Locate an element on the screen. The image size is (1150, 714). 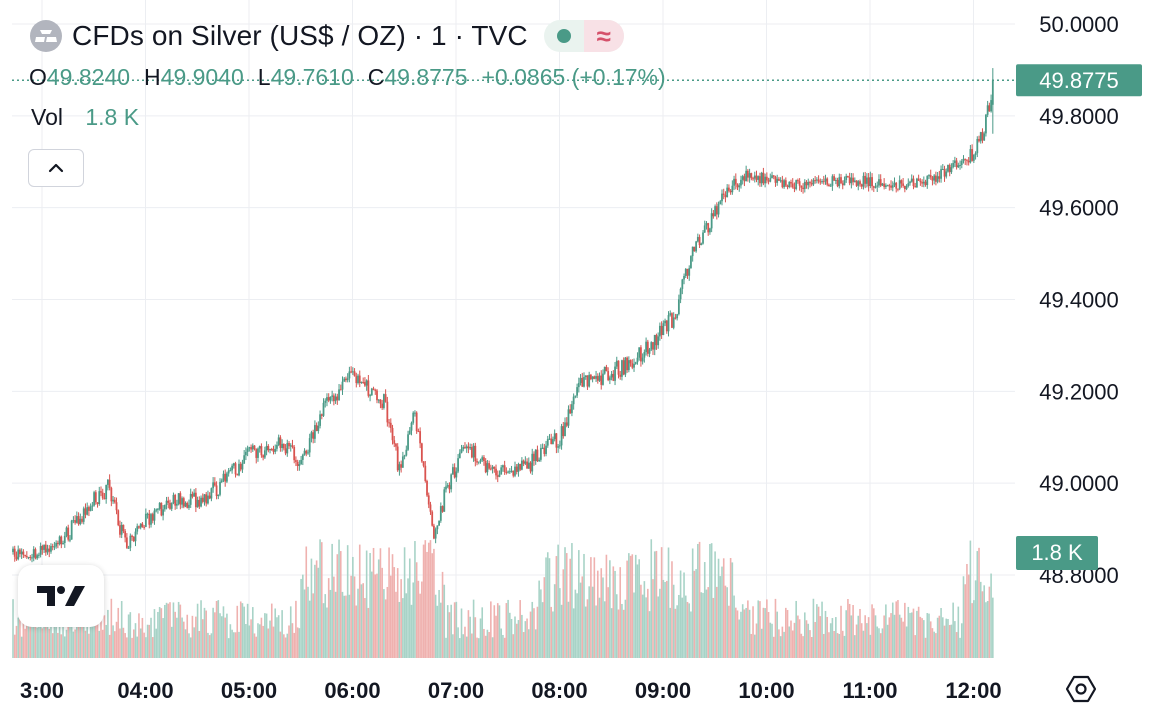
tradingview-logo-icon is located at coordinates (61, 596).